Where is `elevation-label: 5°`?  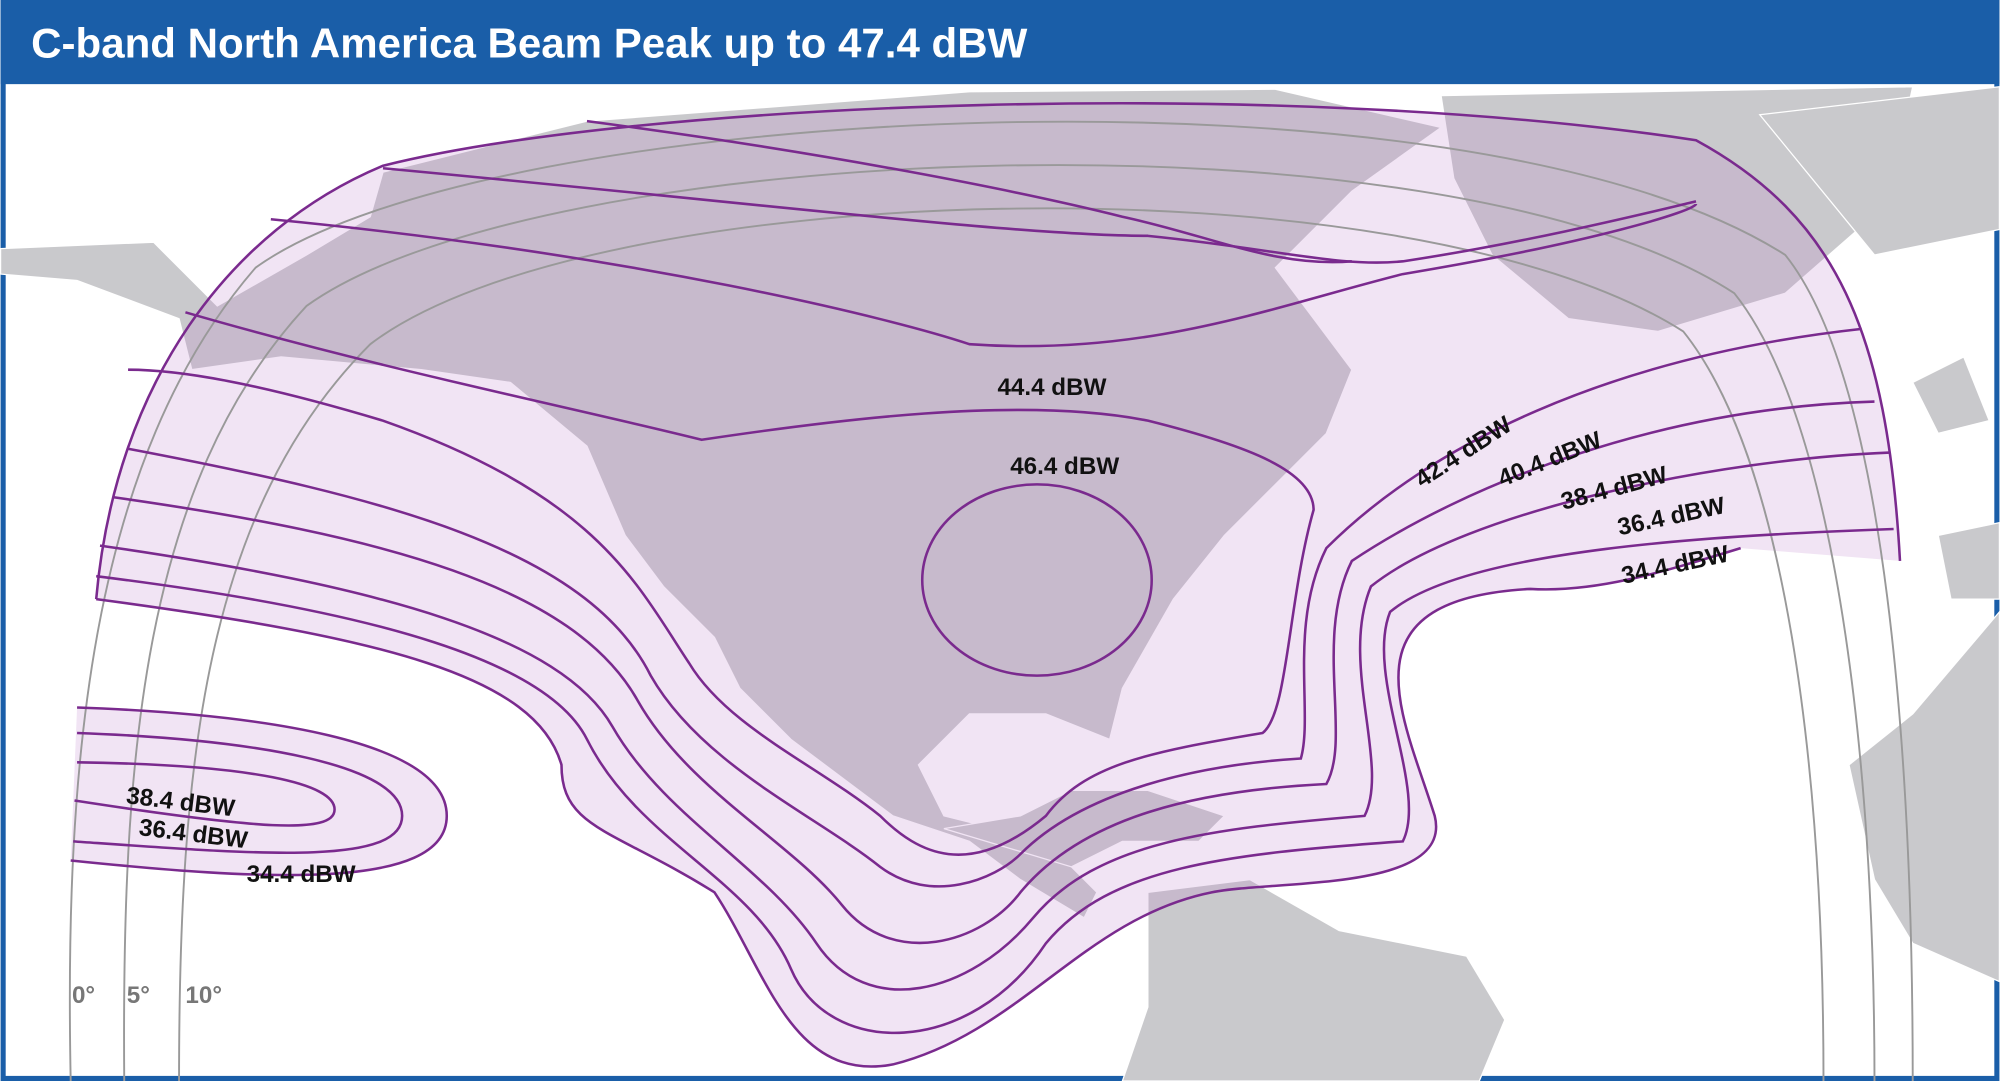
elevation-label: 5° is located at coordinates (138, 995).